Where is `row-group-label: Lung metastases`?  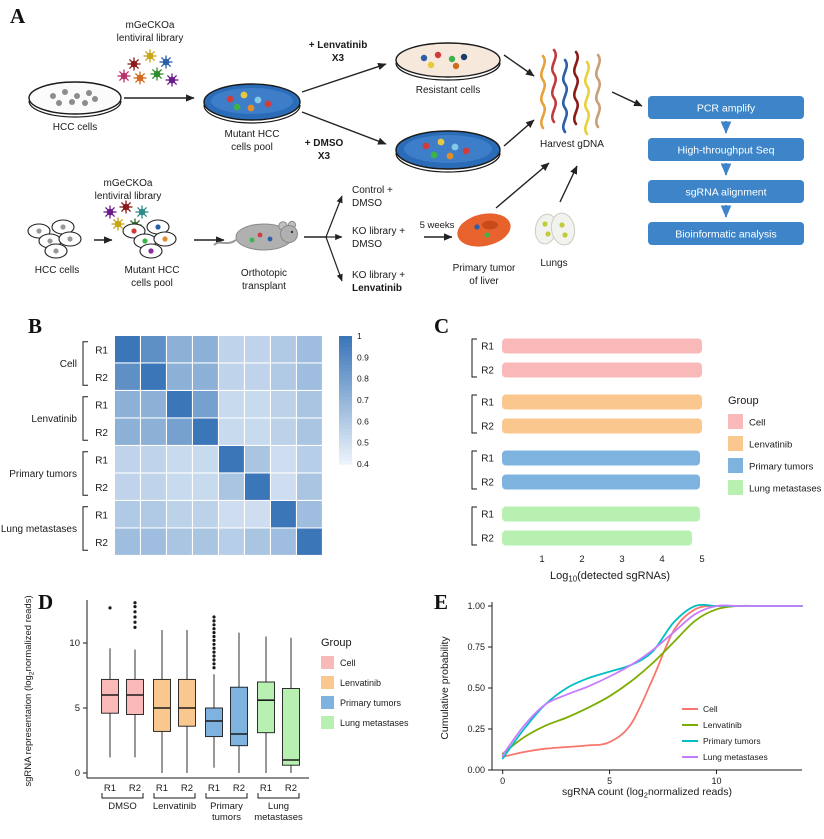 row-group-label: Lung metastases is located at coordinates (39, 529).